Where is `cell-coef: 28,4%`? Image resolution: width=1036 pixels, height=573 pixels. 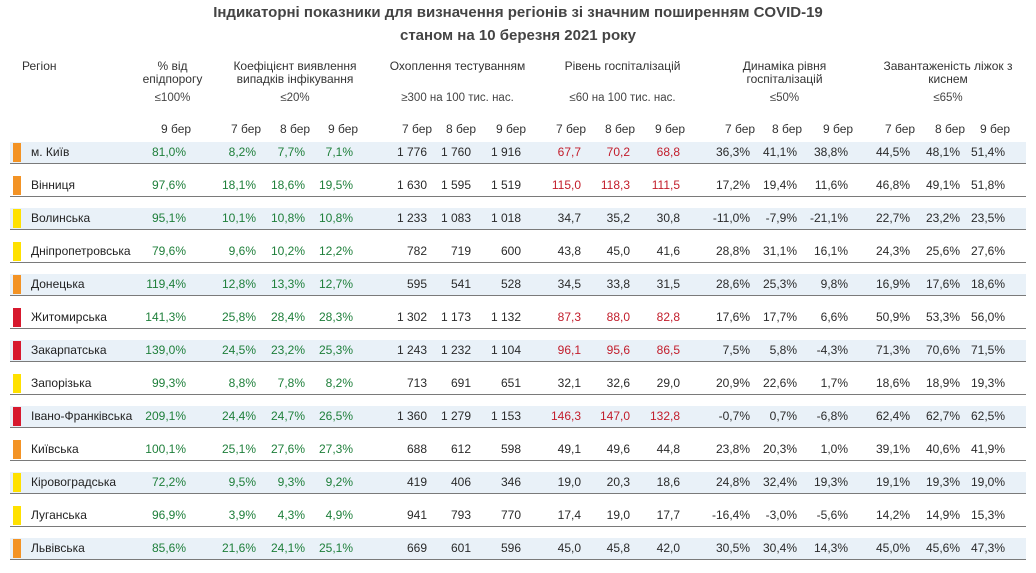 cell-coef: 28,4% is located at coordinates (287, 317).